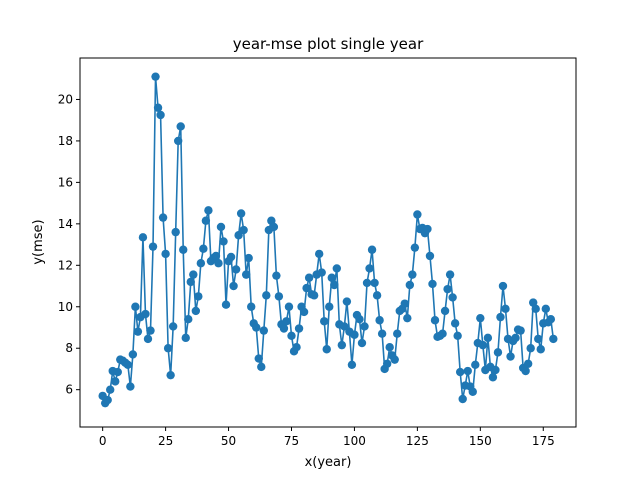 This screenshot has height=480, width=640. I want to click on chart-title: year-mse plot single year, so click(328, 44).